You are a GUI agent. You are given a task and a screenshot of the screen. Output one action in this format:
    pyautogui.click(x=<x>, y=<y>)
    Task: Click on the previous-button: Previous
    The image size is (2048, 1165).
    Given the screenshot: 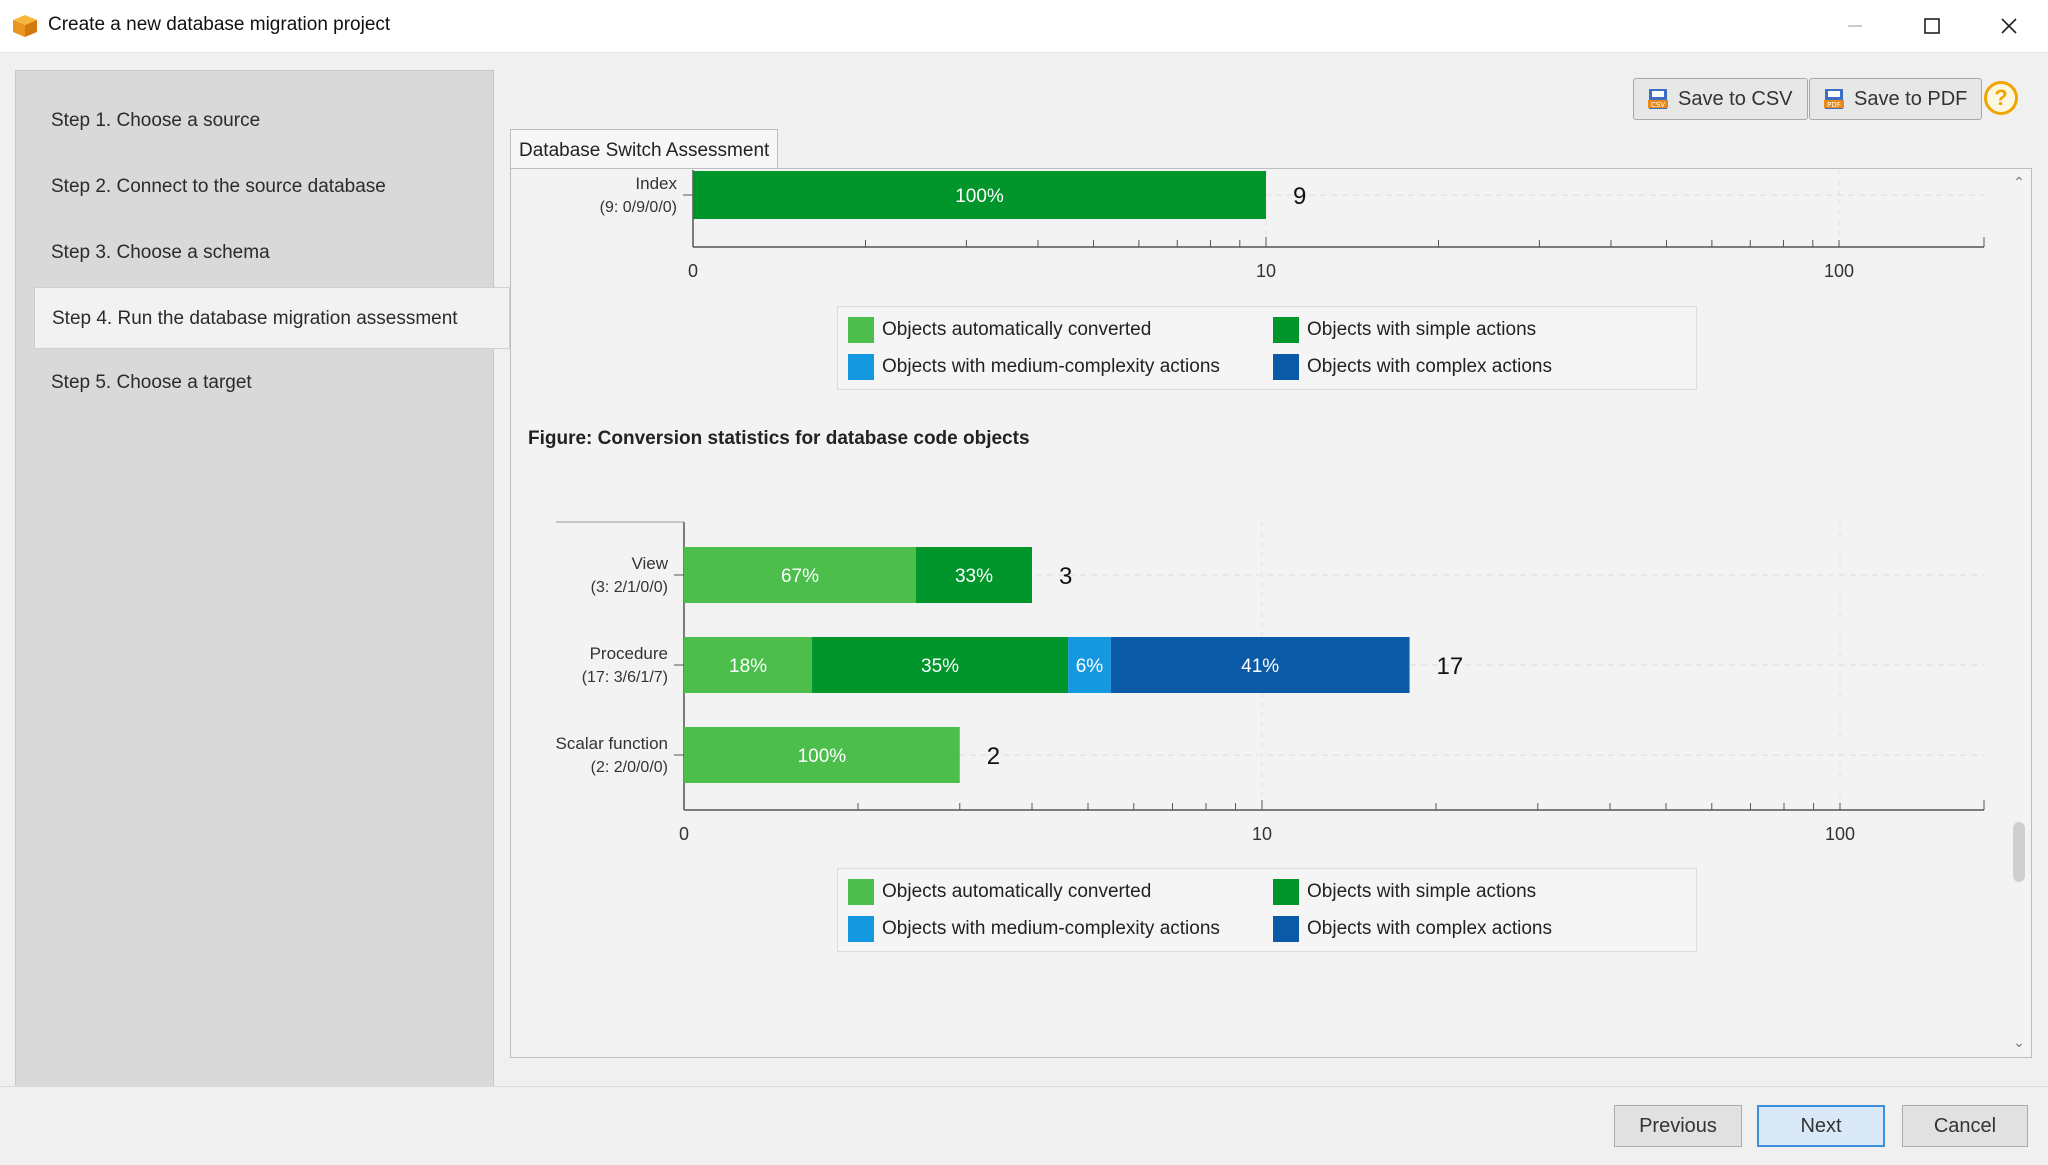 What is the action you would take?
    pyautogui.click(x=1678, y=1126)
    